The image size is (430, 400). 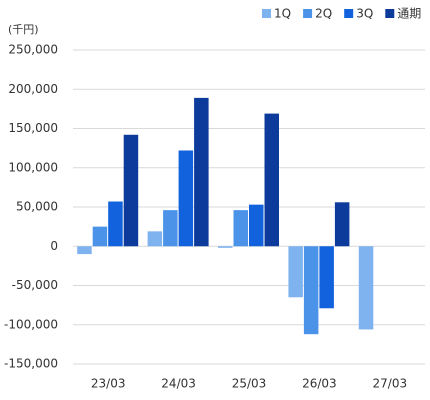 I want to click on x-tick-label: 27/03, so click(x=390, y=384).